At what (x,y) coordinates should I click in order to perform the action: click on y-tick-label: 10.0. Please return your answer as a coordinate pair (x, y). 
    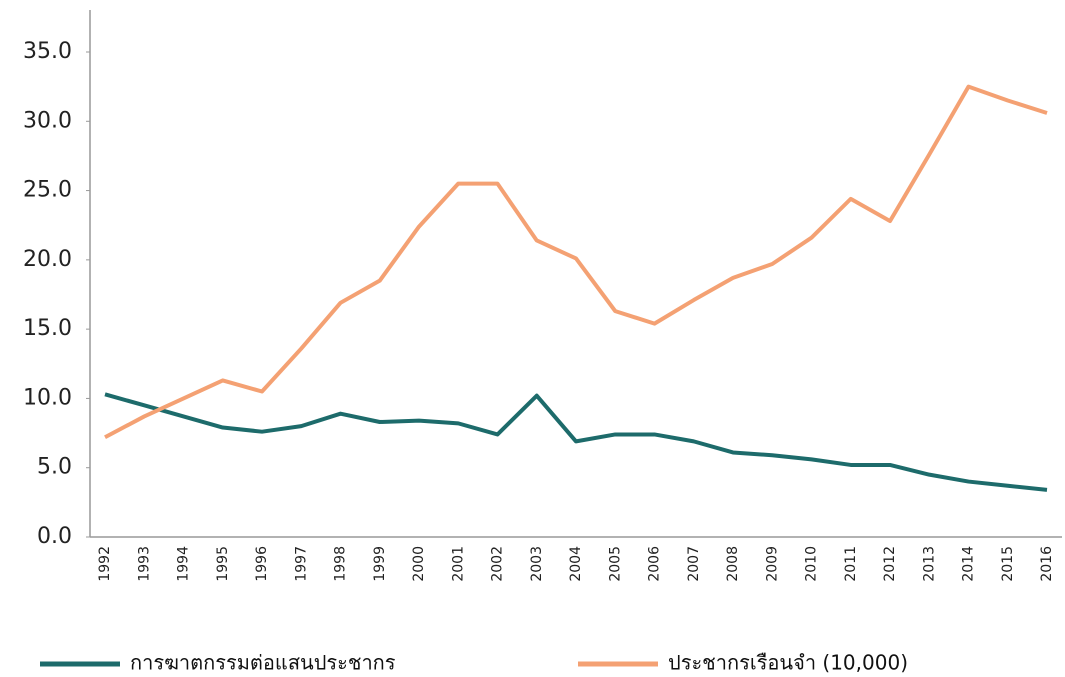
    Looking at the image, I should click on (47, 397).